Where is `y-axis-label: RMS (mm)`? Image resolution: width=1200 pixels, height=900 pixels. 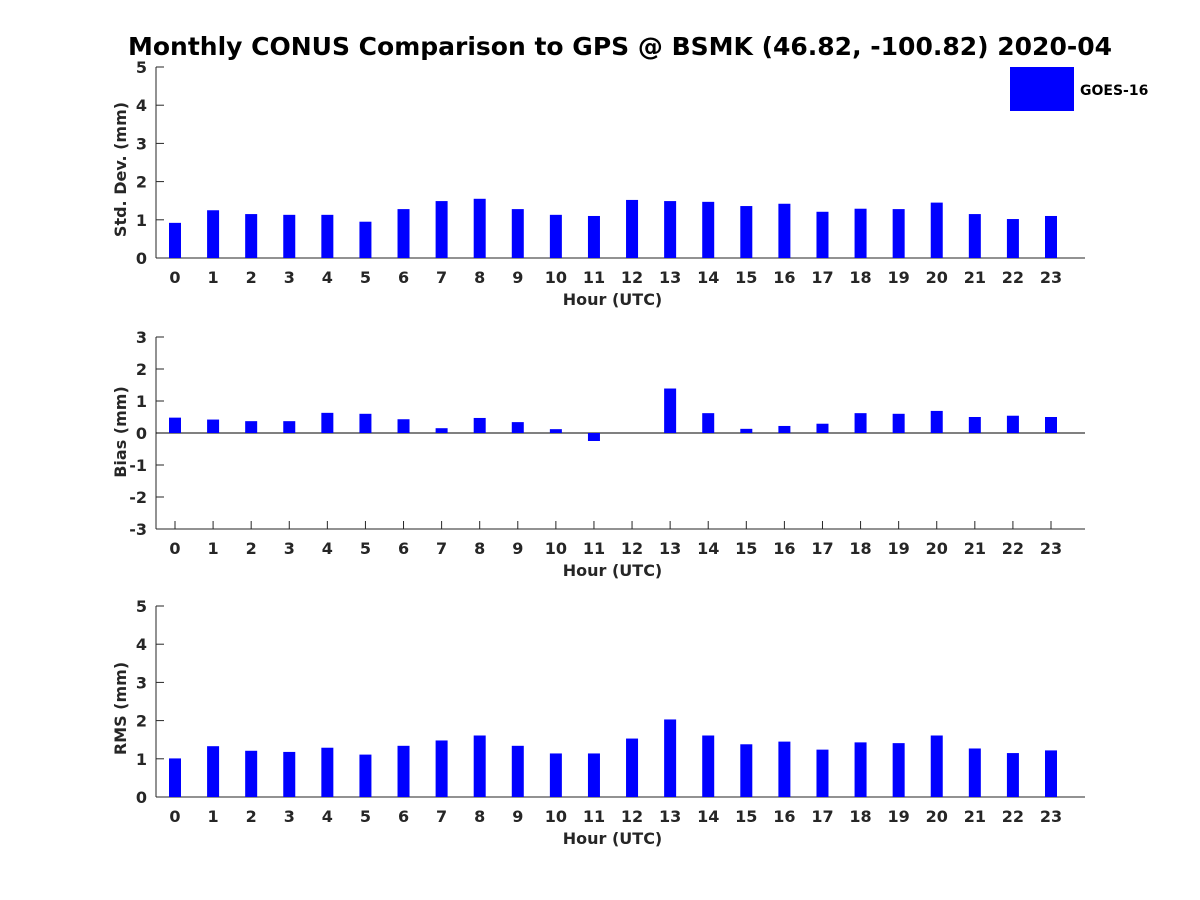
y-axis-label: RMS (mm) is located at coordinates (120, 708).